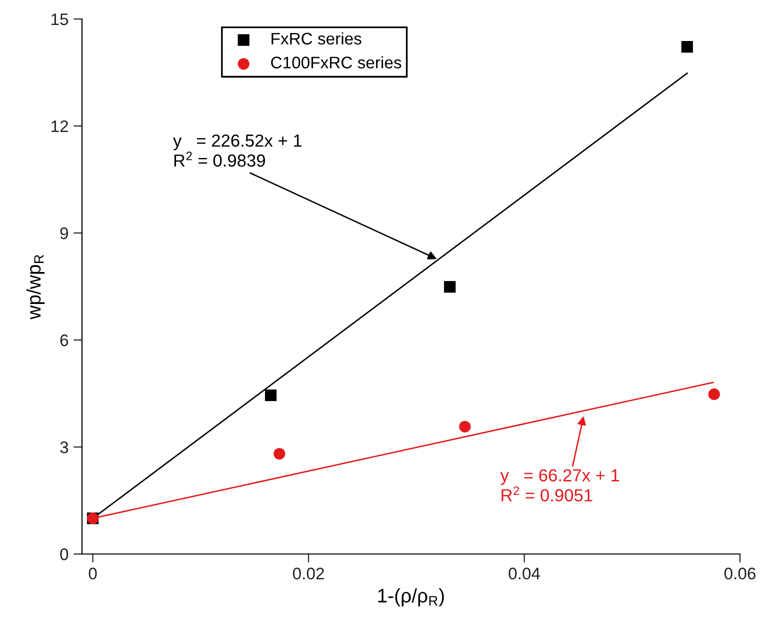  What do you see at coordinates (560, 485) in the screenshot?
I see `annotation: y = 66.27x + 1 R$^{2}$ = 0.9051` at bounding box center [560, 485].